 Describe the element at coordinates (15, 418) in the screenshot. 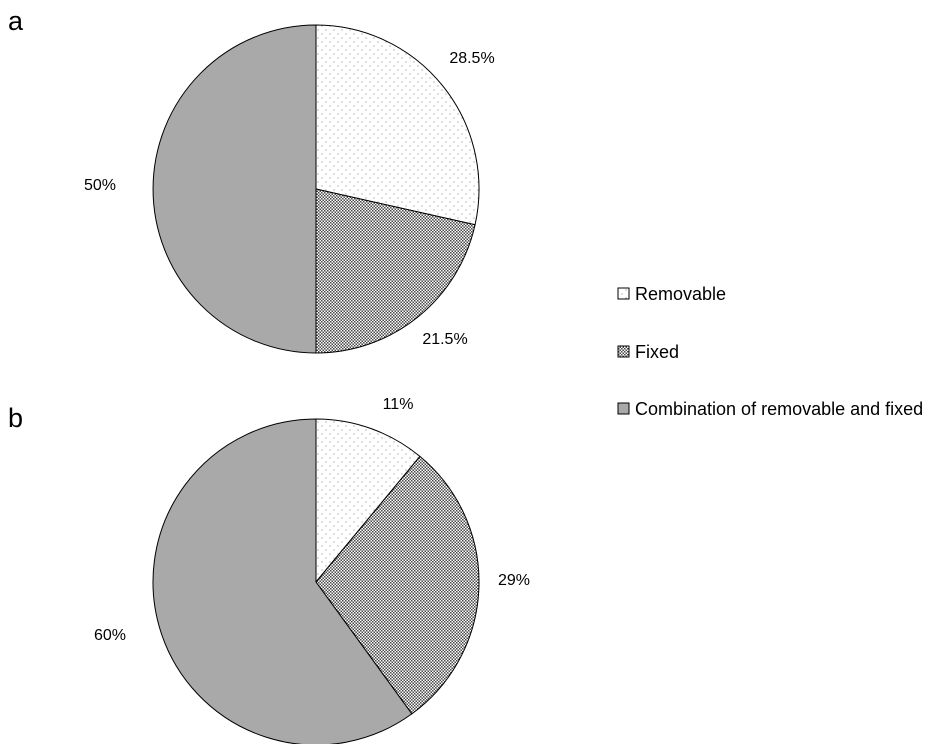

I see `panel-letter-b: b` at that location.